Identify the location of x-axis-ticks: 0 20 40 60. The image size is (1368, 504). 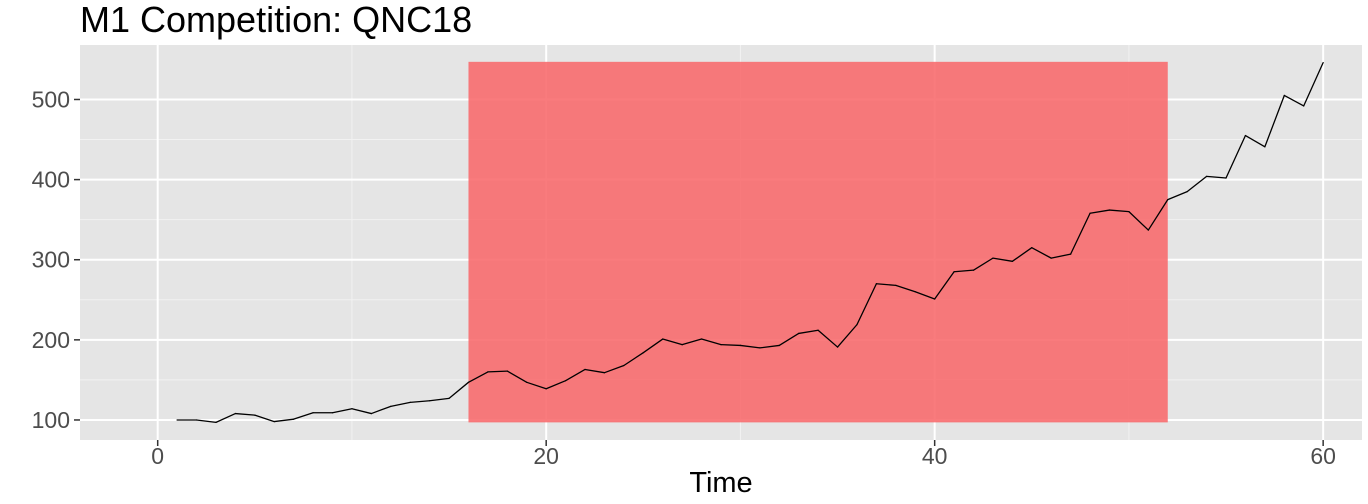
(743, 454).